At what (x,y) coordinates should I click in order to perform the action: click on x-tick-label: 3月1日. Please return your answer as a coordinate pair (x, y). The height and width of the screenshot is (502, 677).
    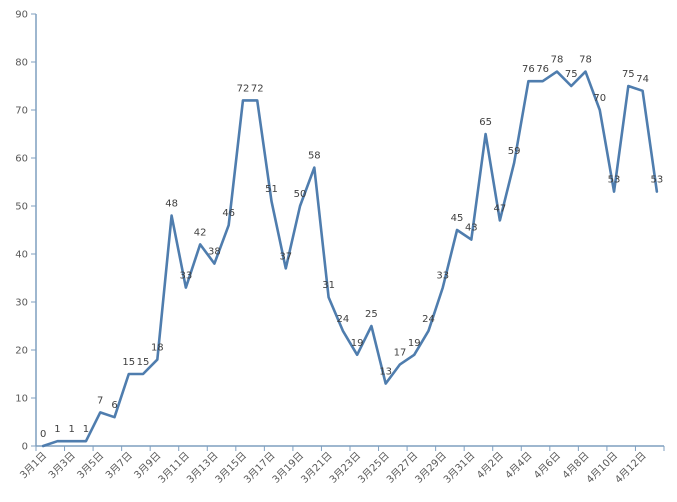
    Looking at the image, I should click on (34, 466).